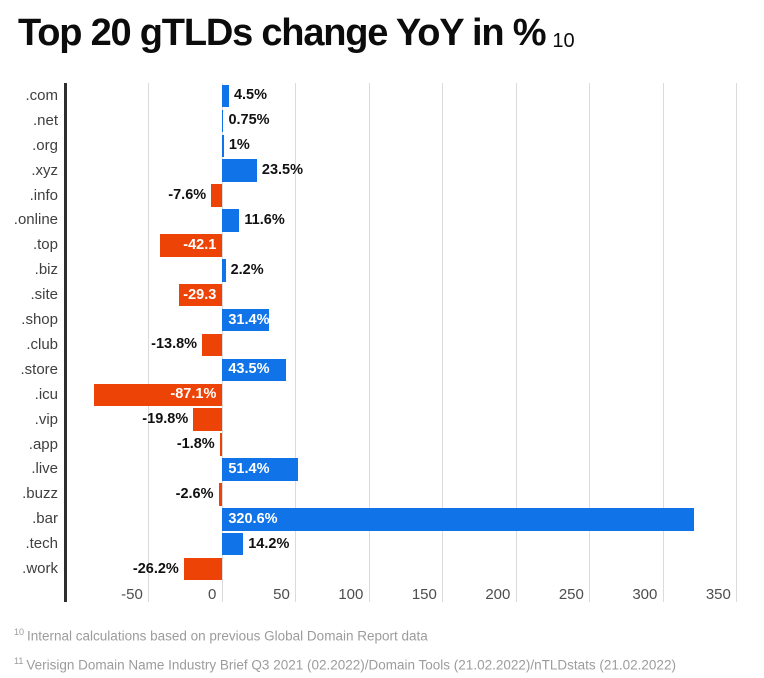 Image resolution: width=764 pixels, height=678 pixels. Describe the element at coordinates (264, 219) in the screenshot. I see `value-label-online: 11.6%` at that location.